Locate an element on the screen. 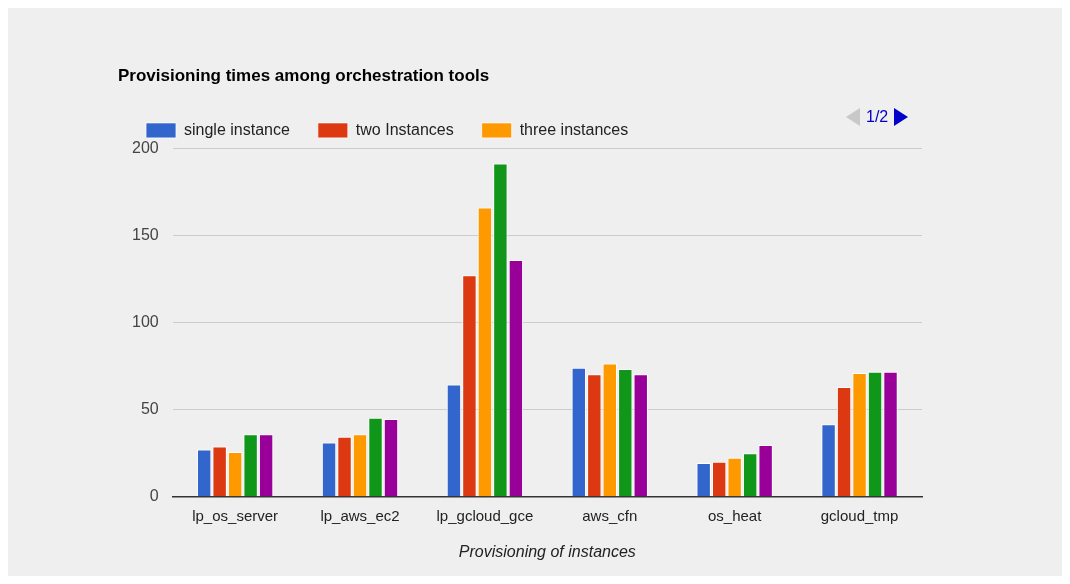  text: 1/2 is located at coordinates (877, 117).